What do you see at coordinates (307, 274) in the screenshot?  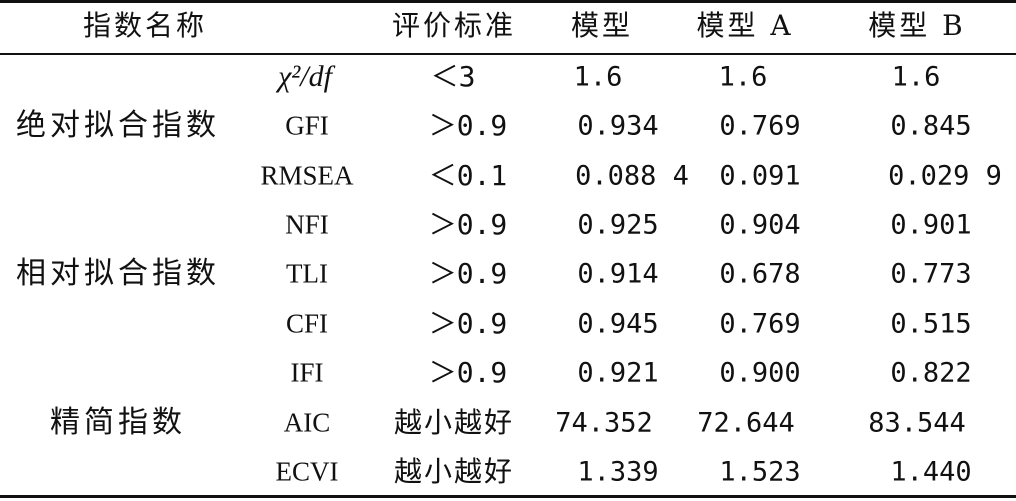 I see `index-name: TLI` at bounding box center [307, 274].